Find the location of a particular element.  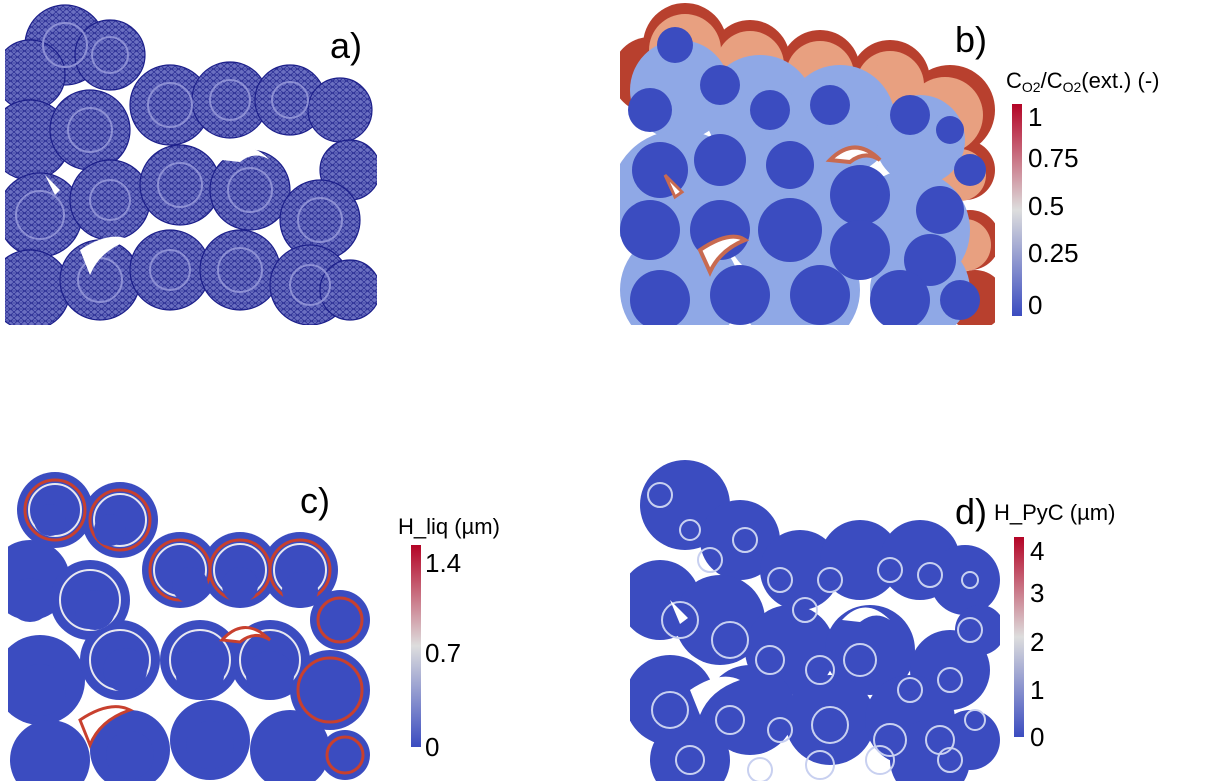

concentration-field is located at coordinates (807, 164).